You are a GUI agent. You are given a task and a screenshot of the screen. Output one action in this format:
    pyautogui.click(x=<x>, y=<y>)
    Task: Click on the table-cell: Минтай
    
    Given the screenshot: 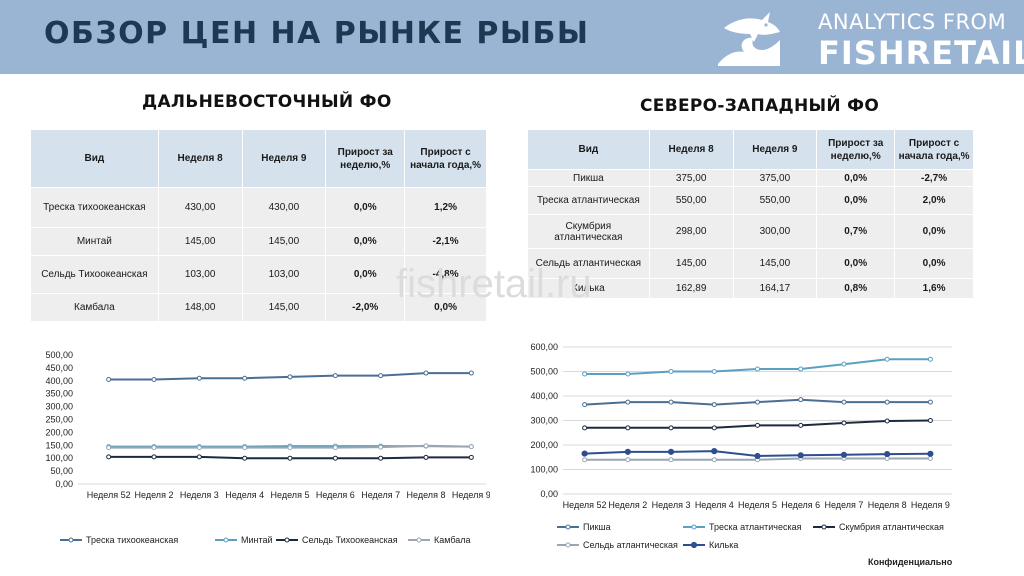 What is the action you would take?
    pyautogui.click(x=94, y=241)
    